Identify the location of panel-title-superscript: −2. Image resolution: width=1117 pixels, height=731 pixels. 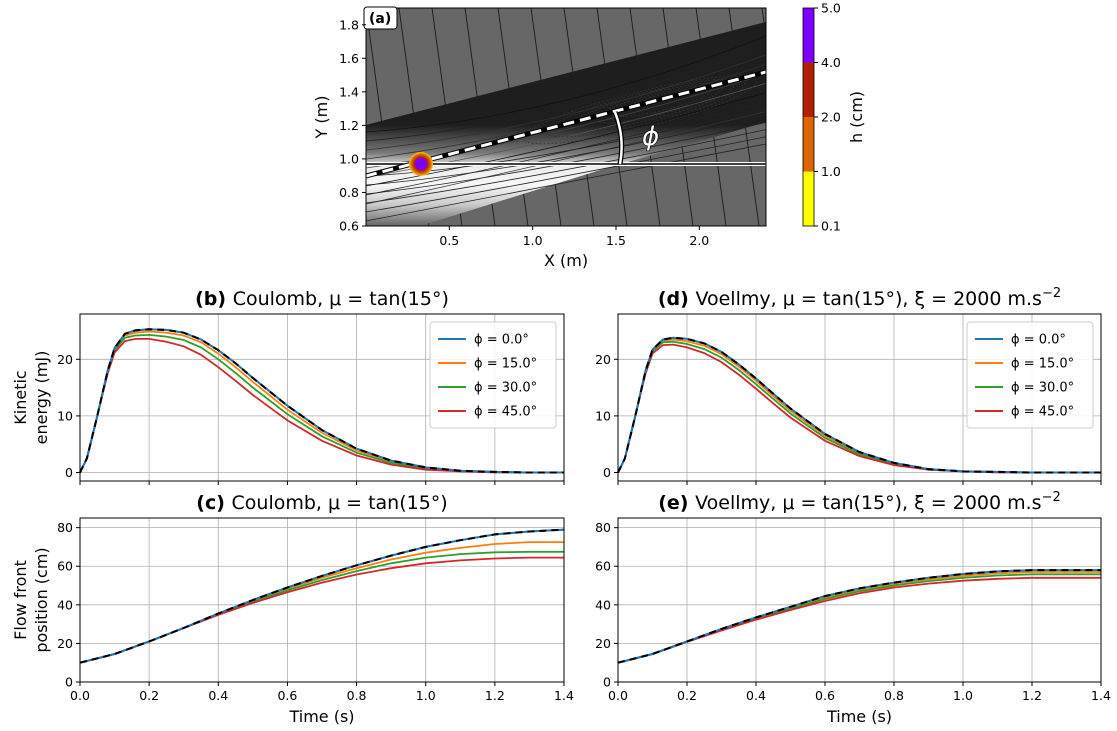
(1051, 497).